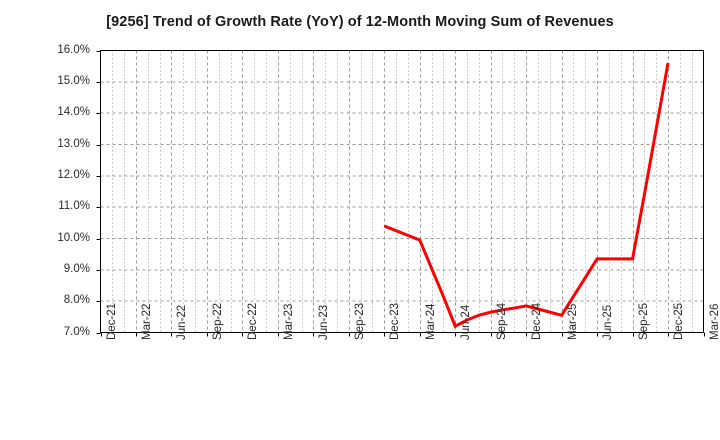  What do you see at coordinates (324, 322) in the screenshot?
I see `x-axis-tick-label: Jun-23` at bounding box center [324, 322].